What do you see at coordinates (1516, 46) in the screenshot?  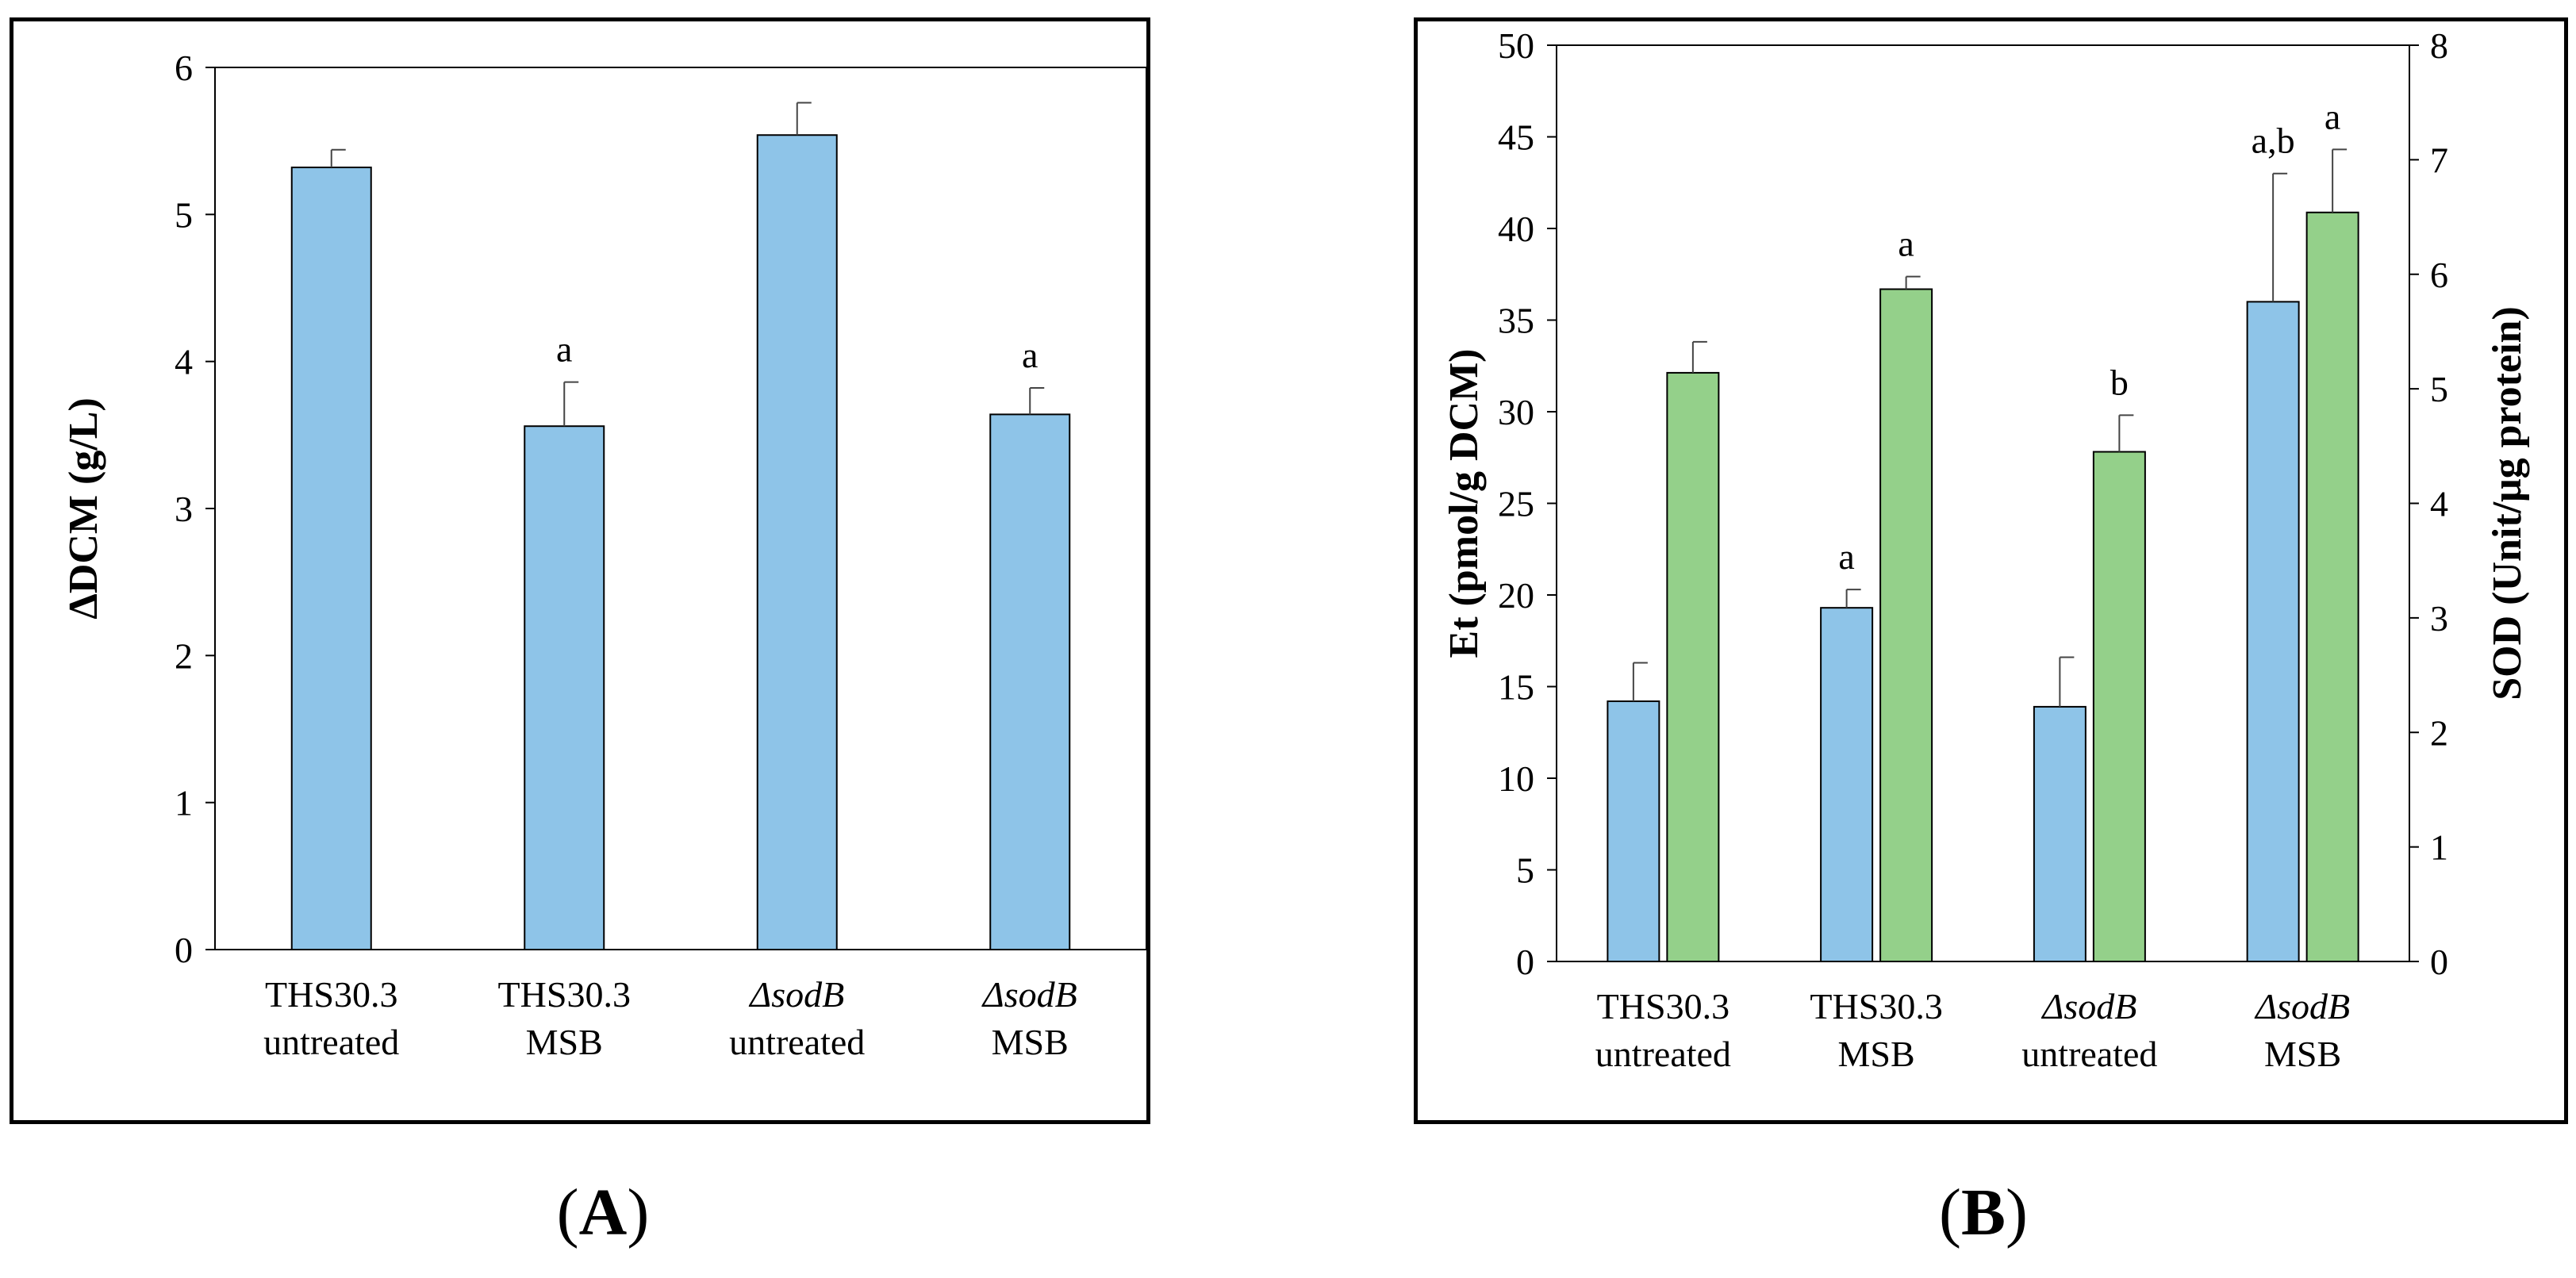 I see `y-tick-label: 50` at bounding box center [1516, 46].